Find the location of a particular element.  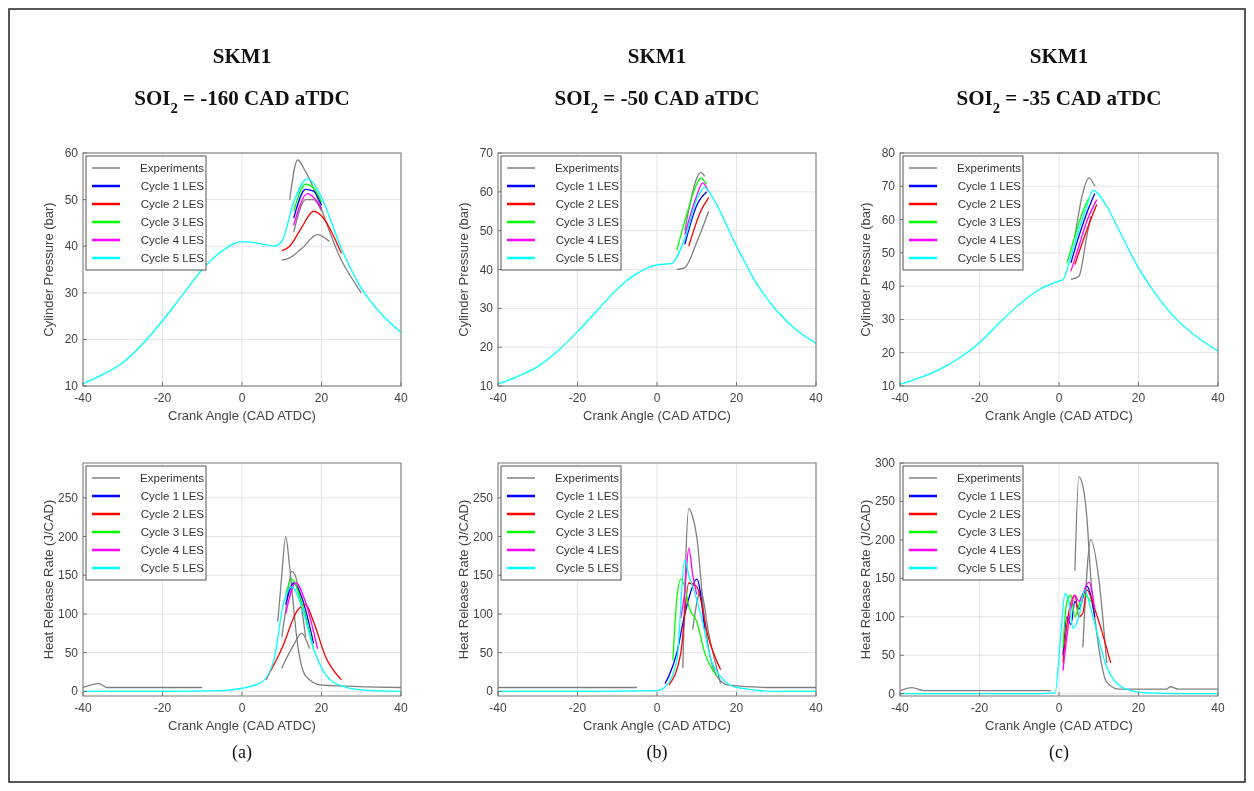

y-tick-label: 30 is located at coordinates (888, 319).